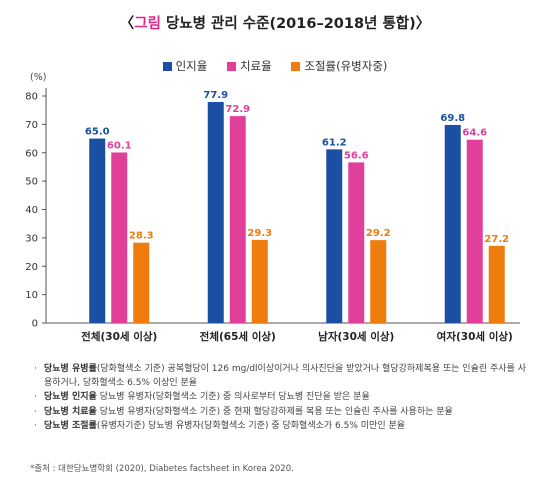  I want to click on data-label: 27.2, so click(496, 239).